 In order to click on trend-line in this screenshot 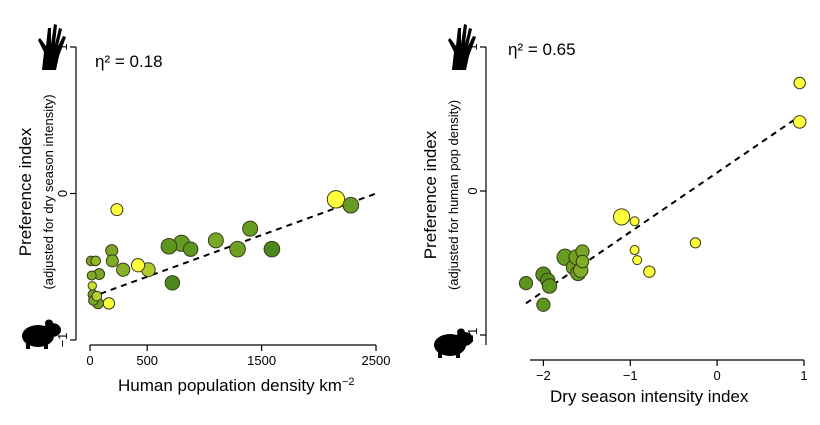, I will do `click(233, 245)`.